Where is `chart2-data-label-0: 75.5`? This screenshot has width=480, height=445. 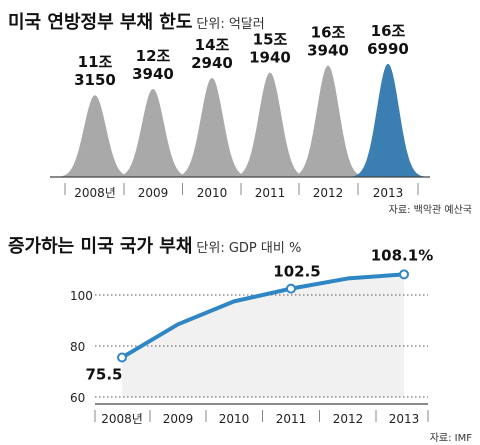 chart2-data-label-0: 75.5 is located at coordinates (103, 374).